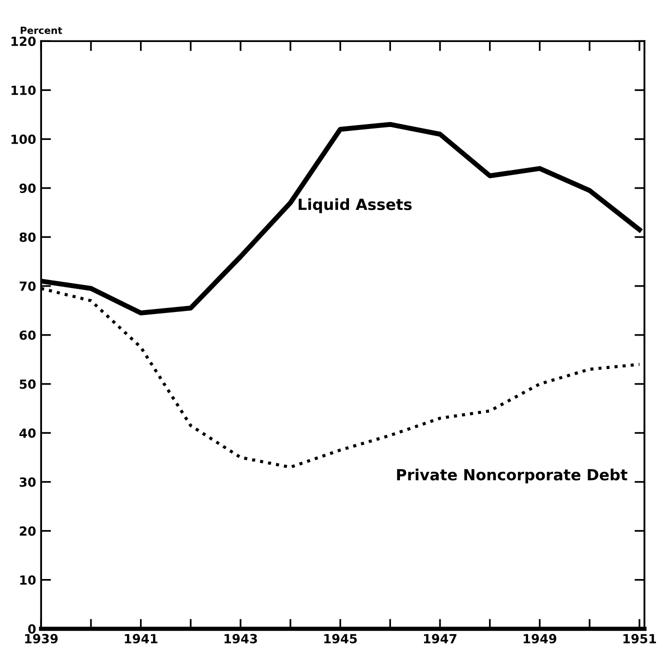 This screenshot has width=663, height=653. Describe the element at coordinates (24, 139) in the screenshot. I see `y-tick-label: 100` at that location.